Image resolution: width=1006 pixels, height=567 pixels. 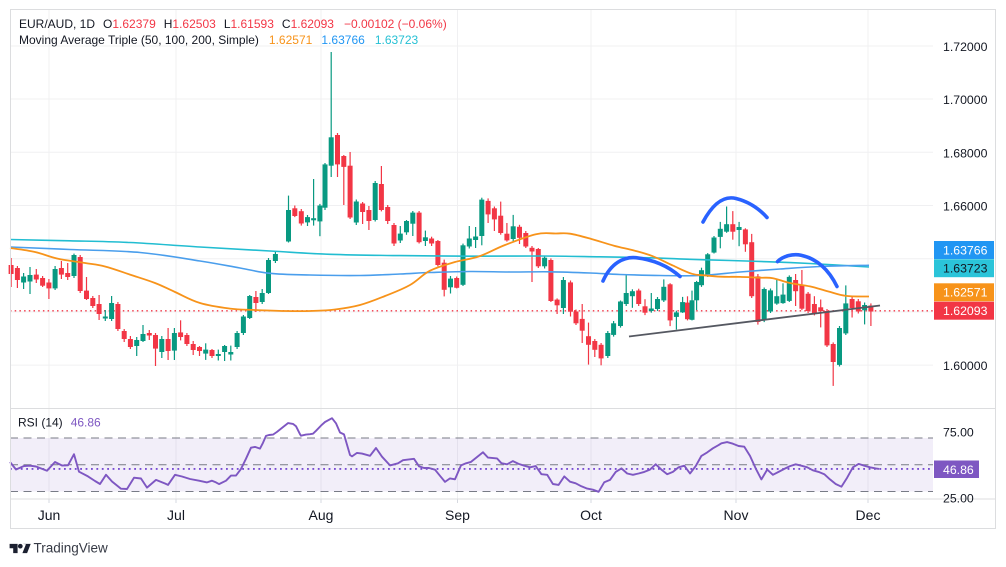 What do you see at coordinates (321, 515) in the screenshot?
I see `svg-text: Aug` at bounding box center [321, 515].